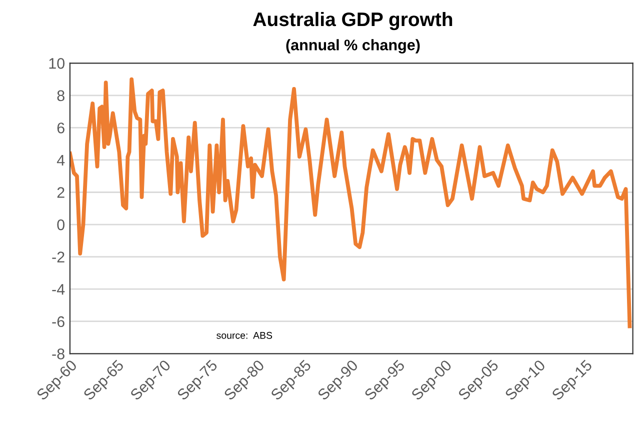  What do you see at coordinates (60, 96) in the screenshot?
I see `y-tick-label: 8` at bounding box center [60, 96].